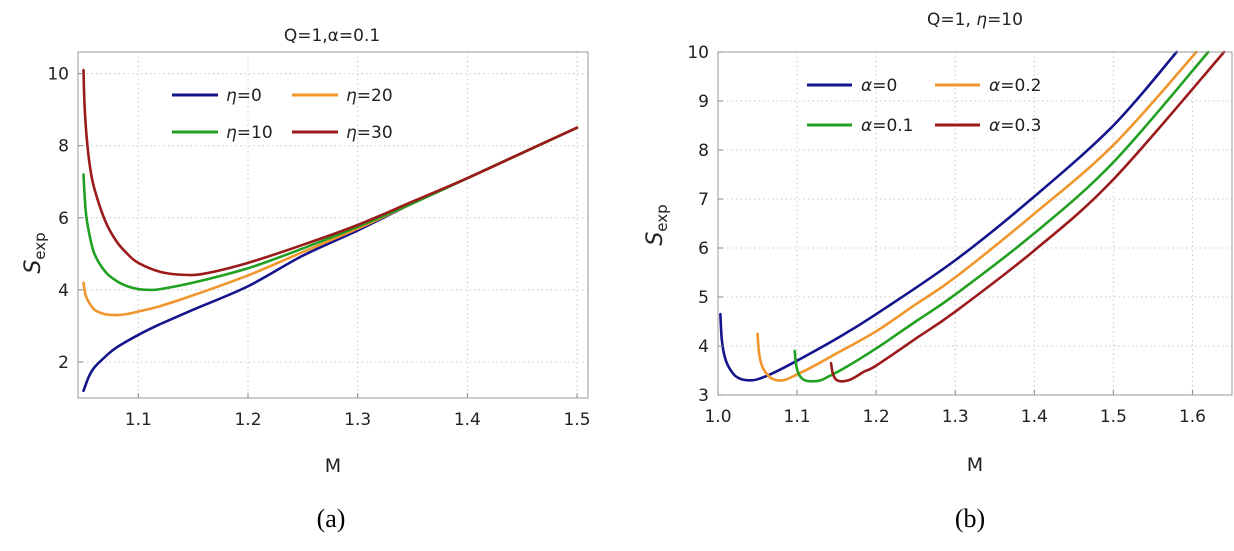  What do you see at coordinates (249, 133) in the screenshot?
I see `legend-label-a-2: η=10` at bounding box center [249, 133].